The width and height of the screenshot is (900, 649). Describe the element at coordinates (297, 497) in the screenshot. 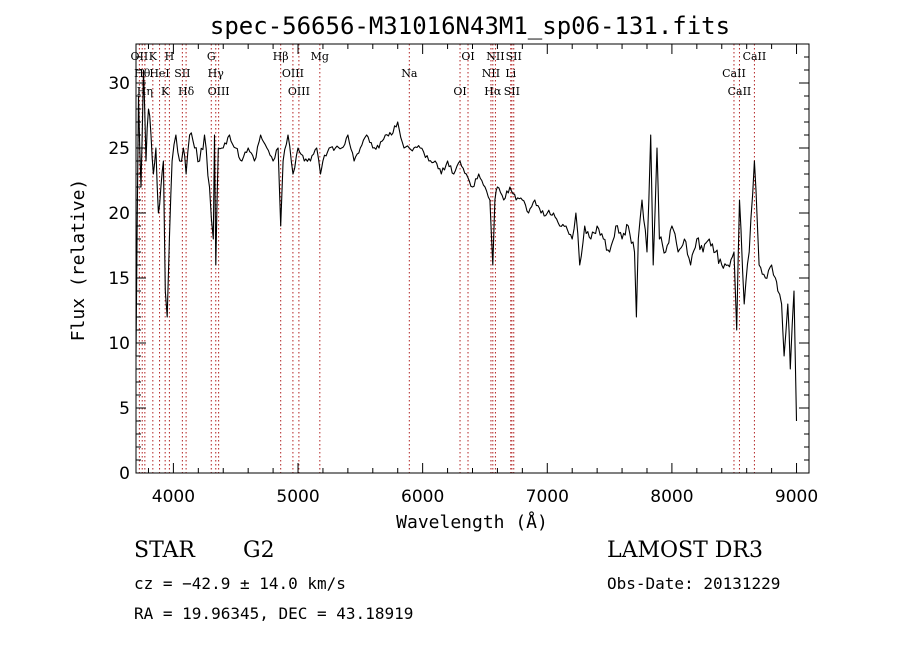

I see `x-tick-label: 5000` at that location.